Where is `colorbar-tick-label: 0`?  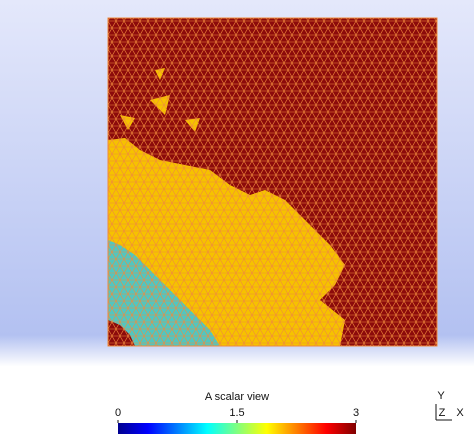
colorbar-tick-label: 0 is located at coordinates (118, 413).